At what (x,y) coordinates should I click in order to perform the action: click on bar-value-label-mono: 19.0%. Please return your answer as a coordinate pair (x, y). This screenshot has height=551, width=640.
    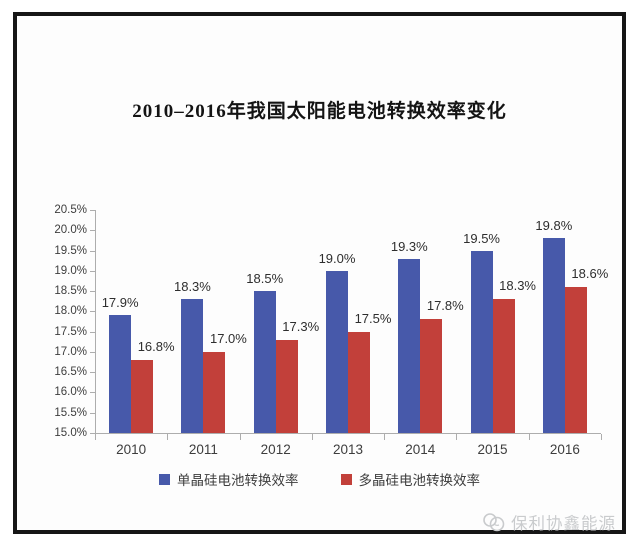
    Looking at the image, I should click on (337, 258).